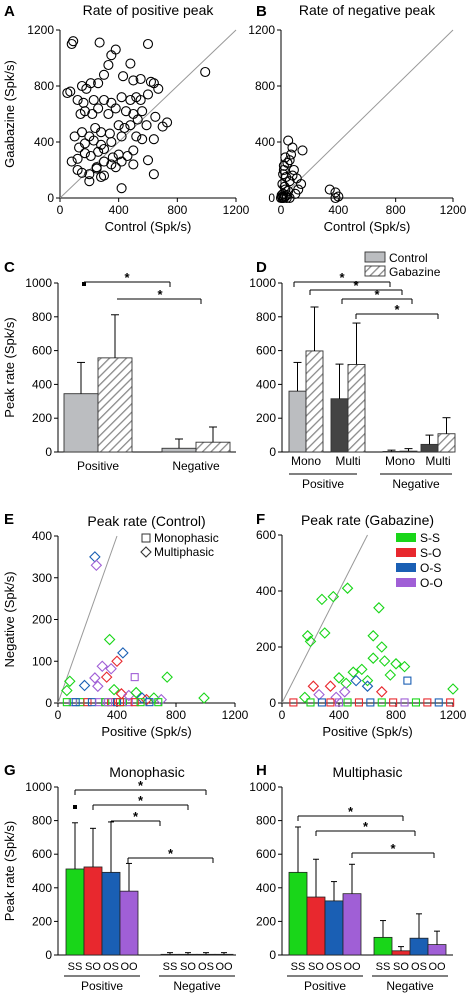 This screenshot has width=474, height=997. What do you see at coordinates (339, 715) in the screenshot?
I see `x-tick-label: 400` at bounding box center [339, 715].